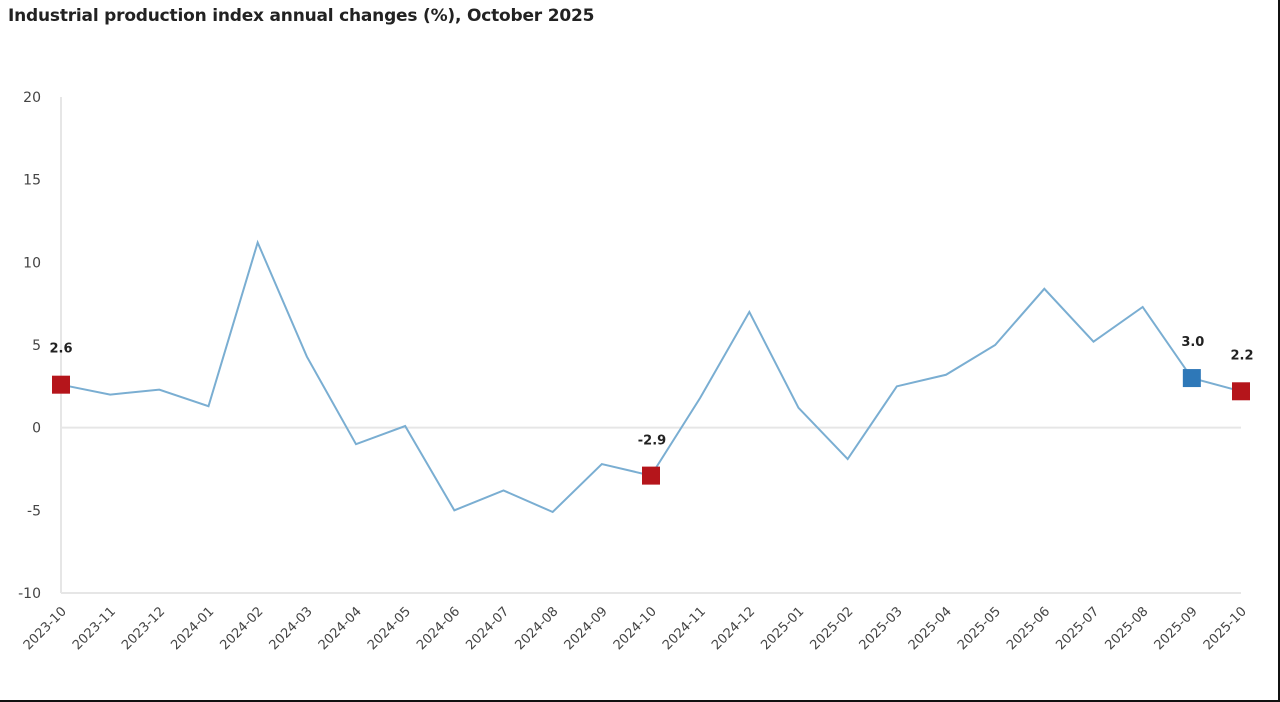  I want to click on x-tick-label: 2025-06, so click(1028, 628).